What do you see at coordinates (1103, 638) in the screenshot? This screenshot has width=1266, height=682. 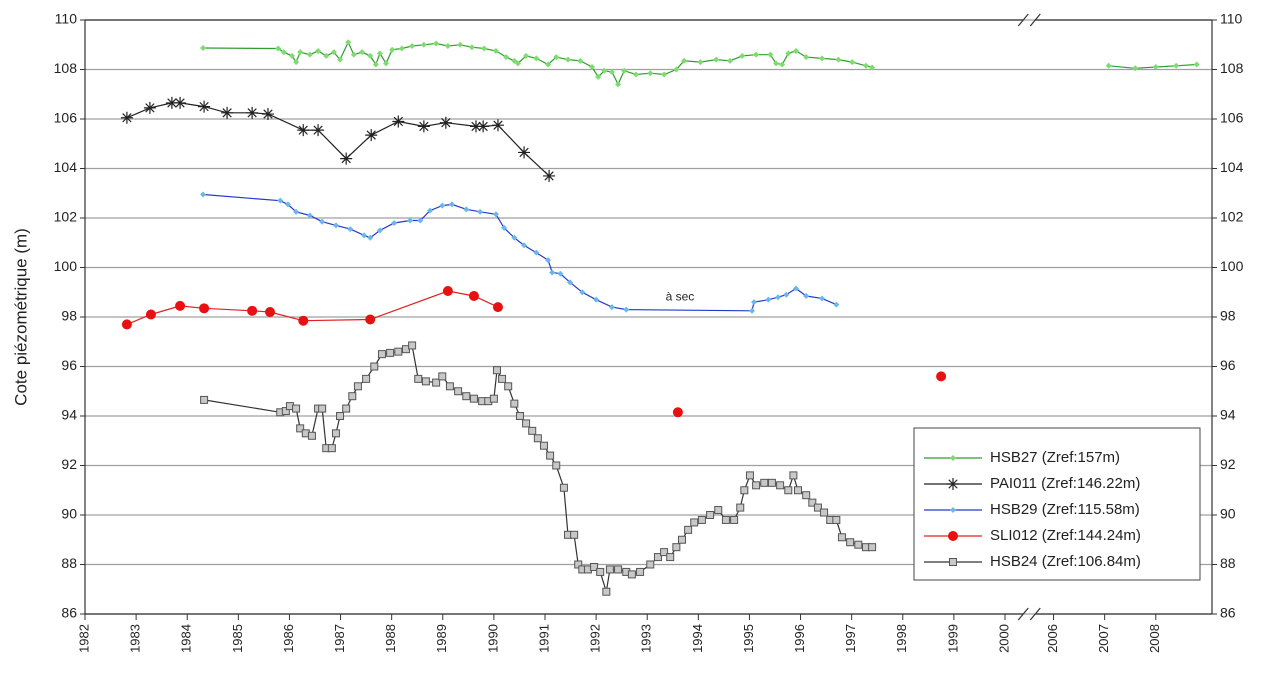 I see `x-tick-label: 2007` at bounding box center [1103, 638].